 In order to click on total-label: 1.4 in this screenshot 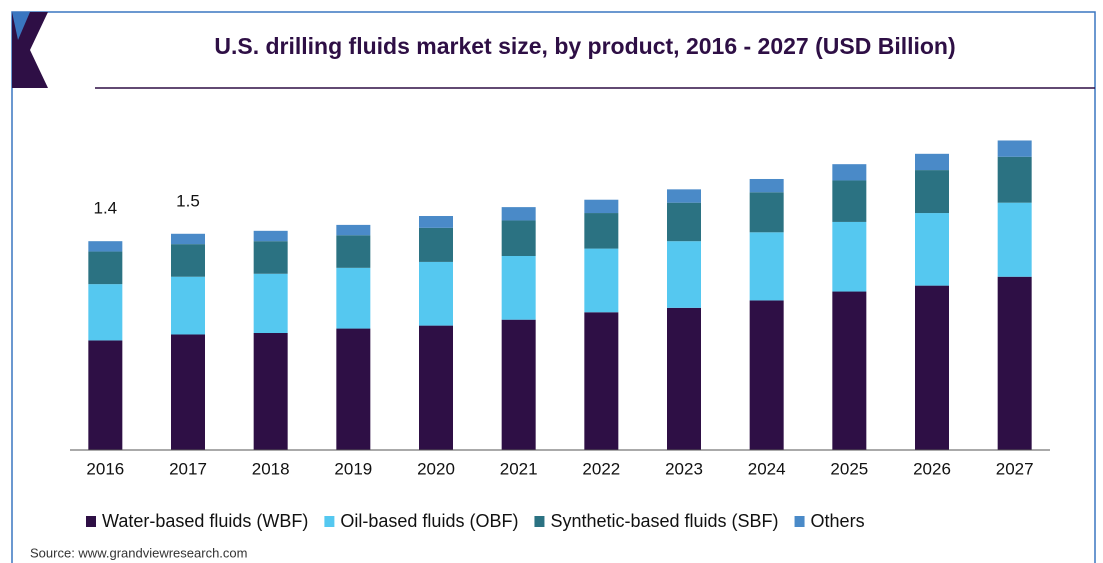, I will do `click(106, 208)`.